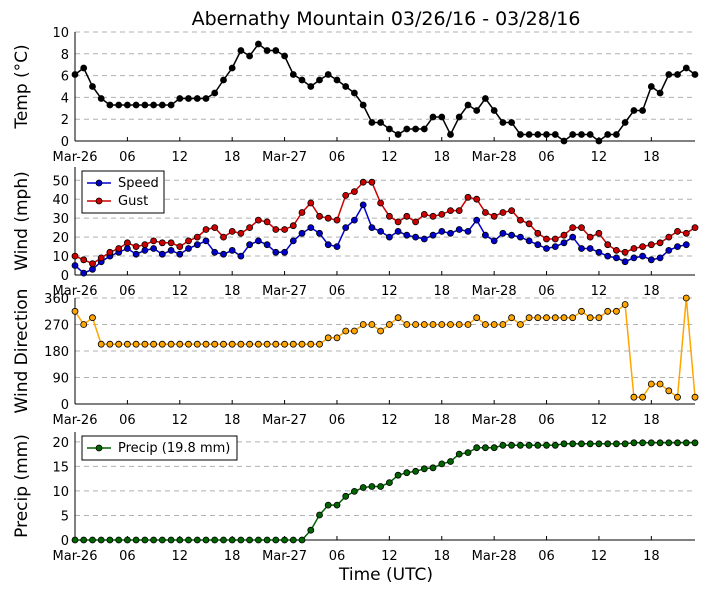  Describe the element at coordinates (56, 299) in the screenshot. I see `y-tick-label: 360` at that location.